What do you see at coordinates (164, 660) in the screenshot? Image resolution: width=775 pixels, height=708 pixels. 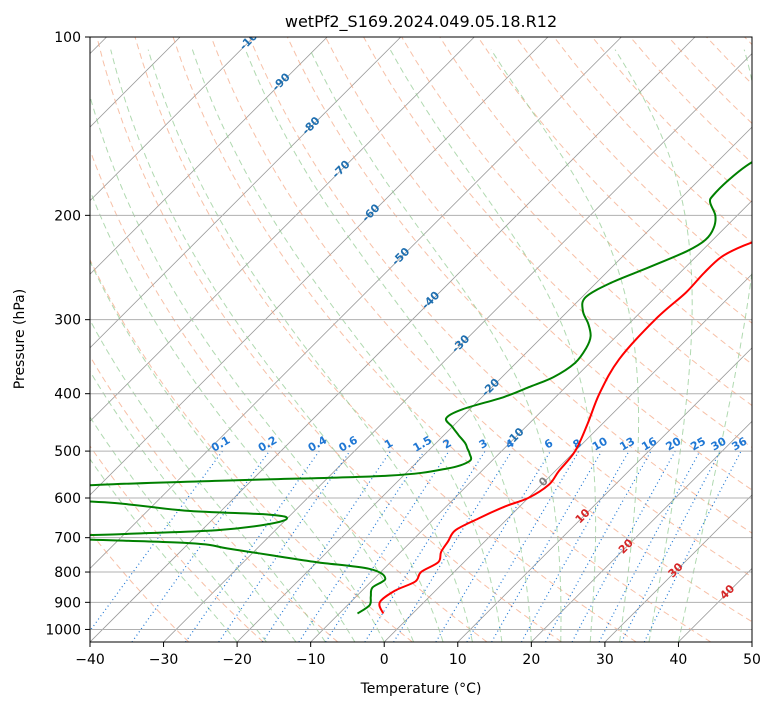 I see `x-tick-label: −30` at bounding box center [164, 660].